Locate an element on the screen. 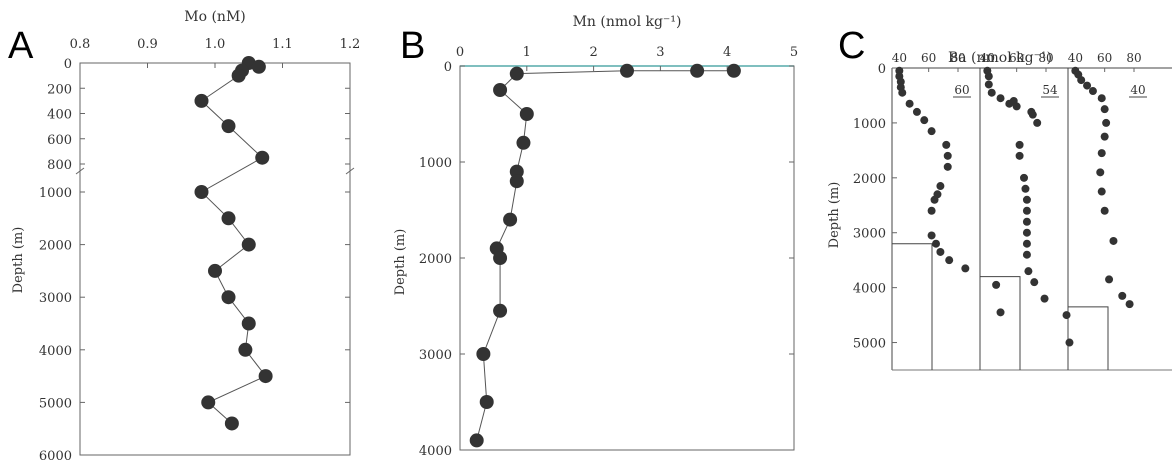  panel-c-ytick-label: 3000 is located at coordinates (869, 234).